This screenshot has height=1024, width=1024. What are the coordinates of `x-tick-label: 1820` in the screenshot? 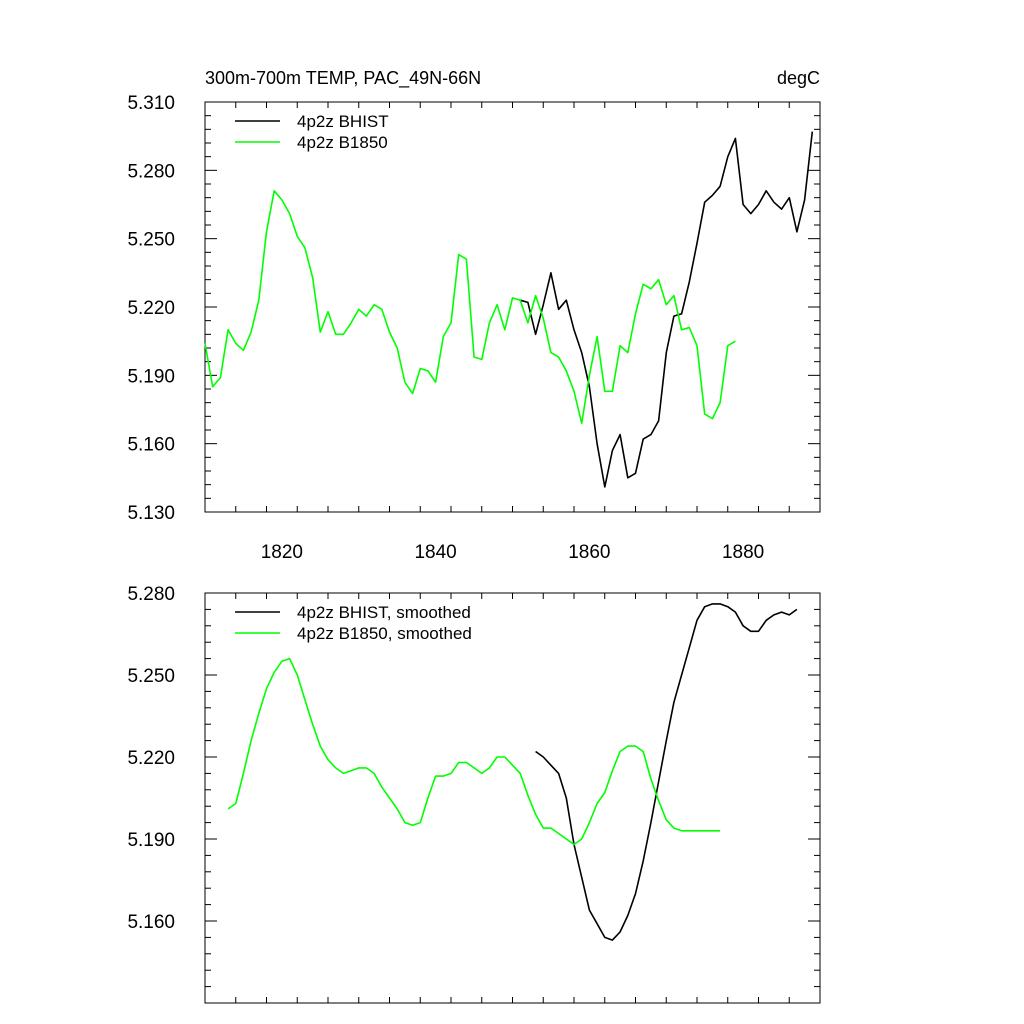 It's located at (282, 552).